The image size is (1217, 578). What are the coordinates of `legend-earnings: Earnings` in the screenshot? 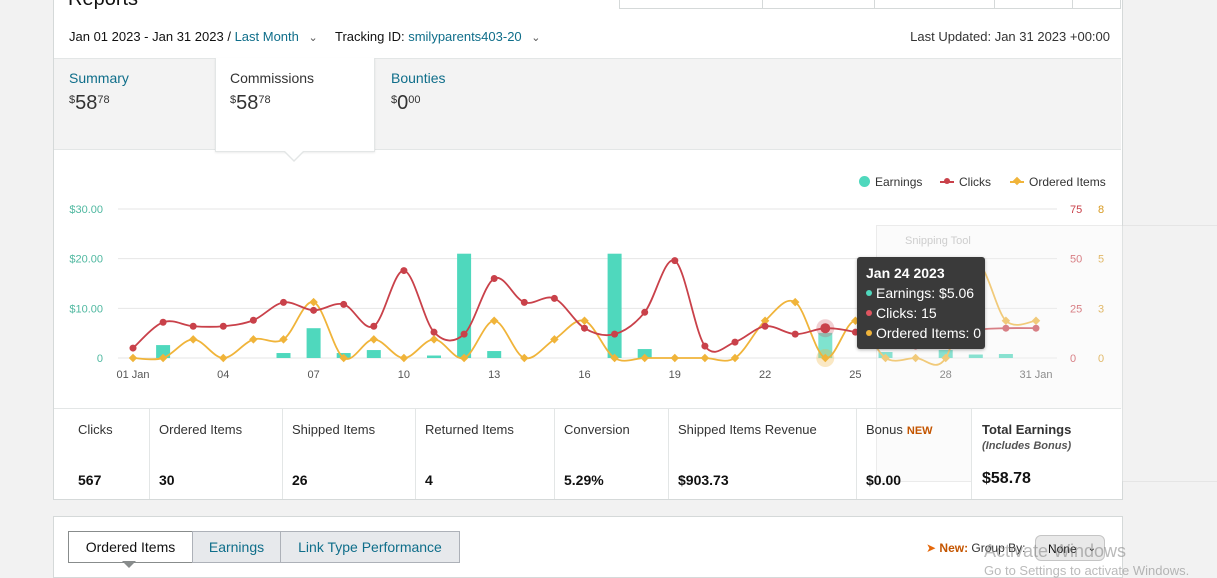 It's located at (890, 182).